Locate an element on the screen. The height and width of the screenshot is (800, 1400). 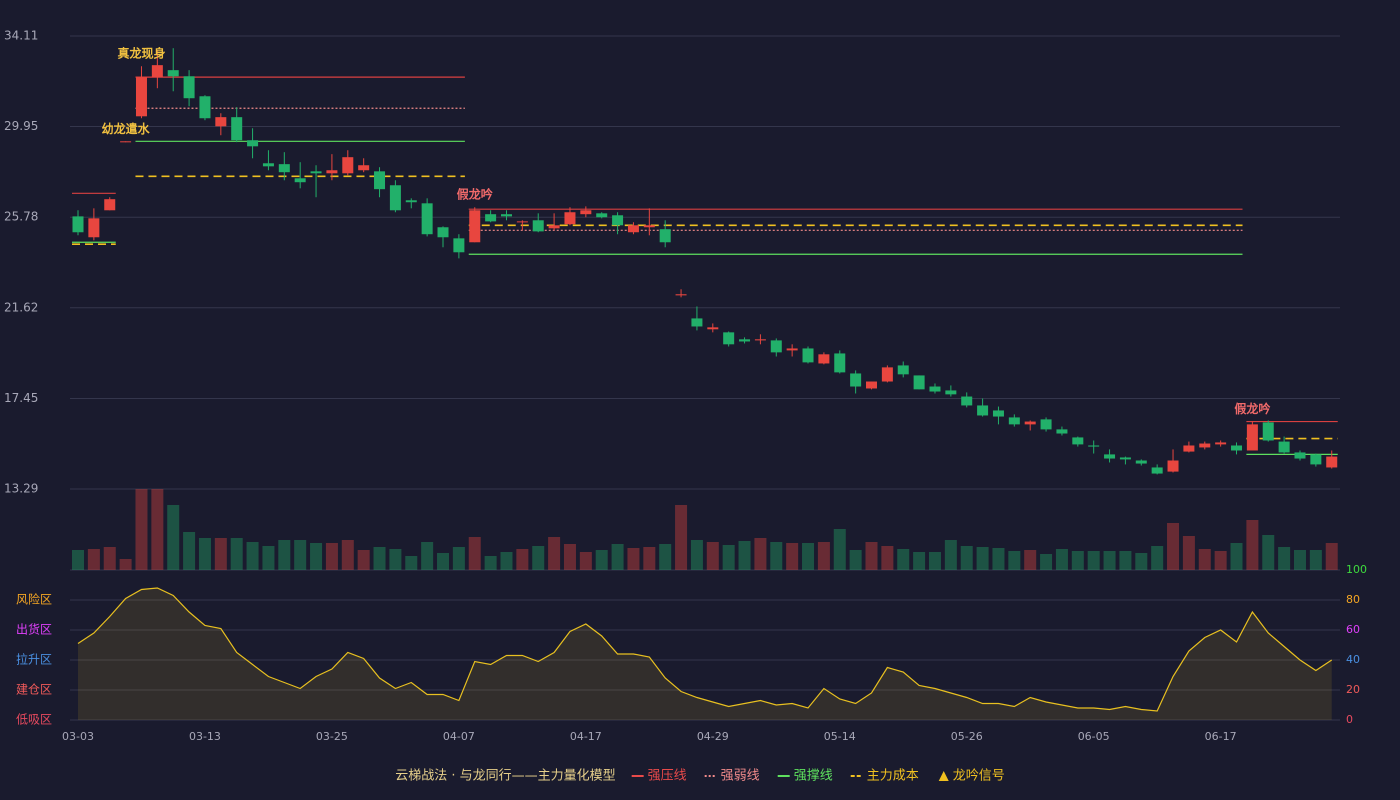
y-tick-label: 25.78 is located at coordinates (21, 217).